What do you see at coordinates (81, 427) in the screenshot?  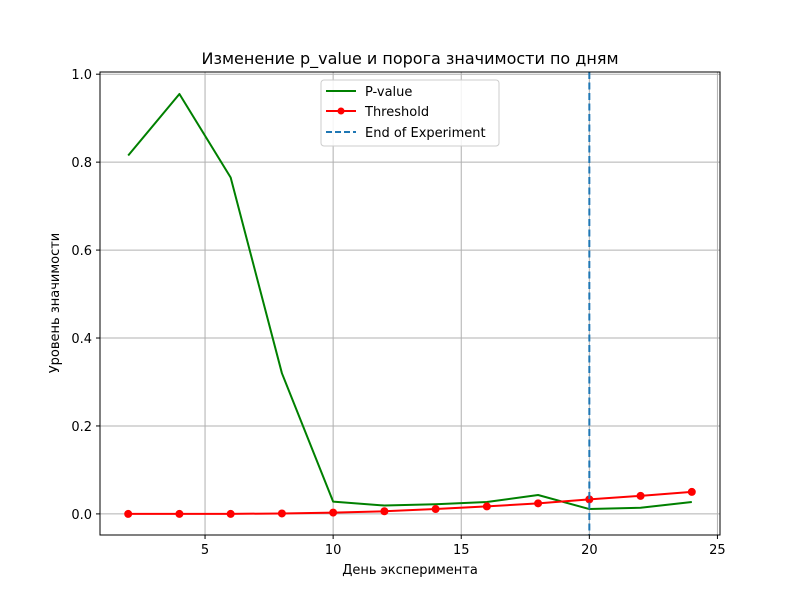 I see `y-tick-label: 0.2` at bounding box center [81, 427].